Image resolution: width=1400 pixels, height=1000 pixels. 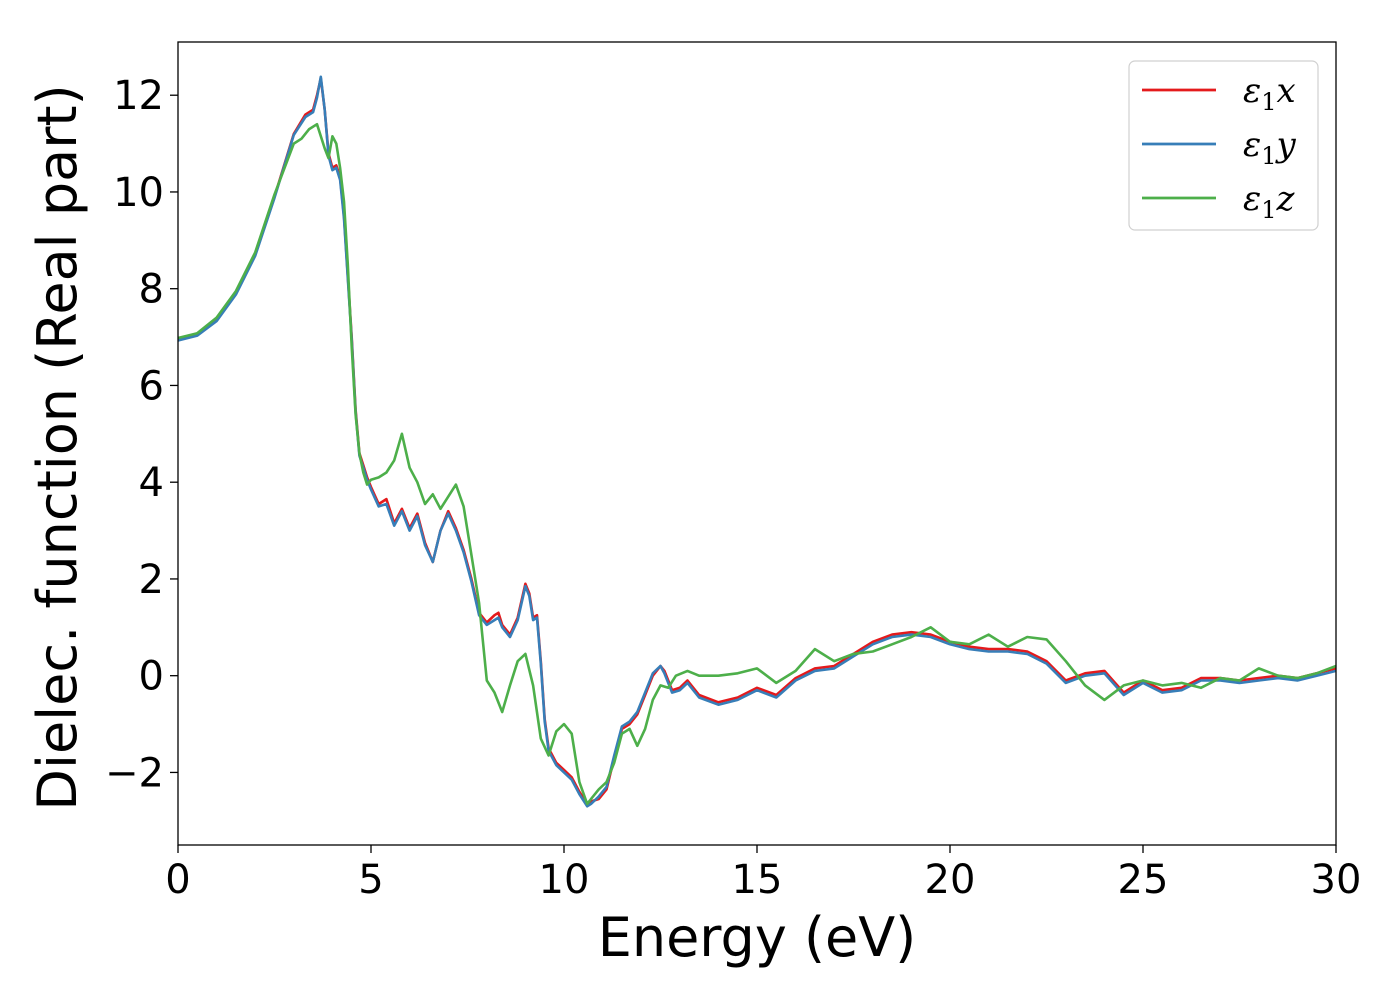 What do you see at coordinates (151, 483) in the screenshot?
I see `y-tick-label: 4` at bounding box center [151, 483].